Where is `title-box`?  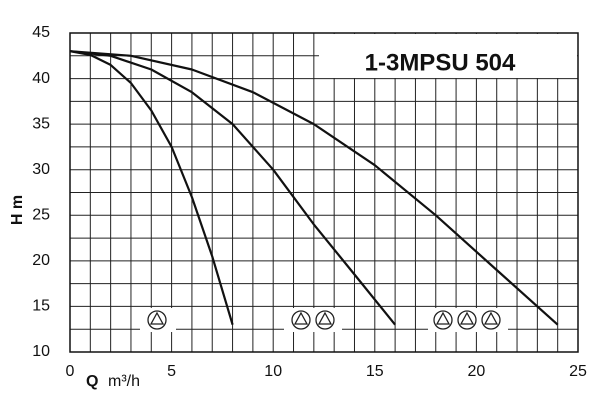 title-box is located at coordinates (448, 56).